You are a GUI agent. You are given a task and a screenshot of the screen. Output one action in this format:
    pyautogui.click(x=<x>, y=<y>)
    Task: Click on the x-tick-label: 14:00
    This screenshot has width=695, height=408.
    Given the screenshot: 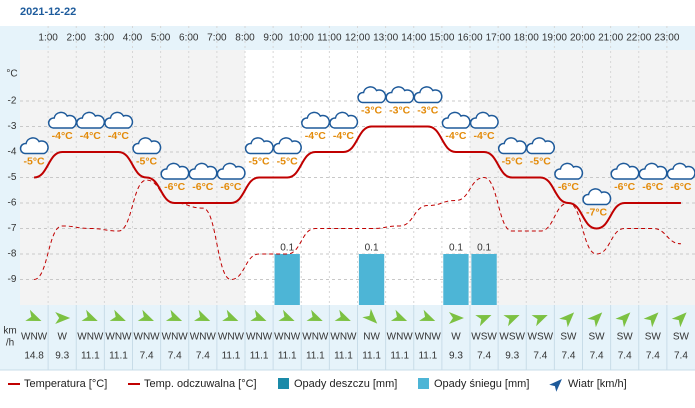 What is the action you would take?
    pyautogui.click(x=413, y=38)
    